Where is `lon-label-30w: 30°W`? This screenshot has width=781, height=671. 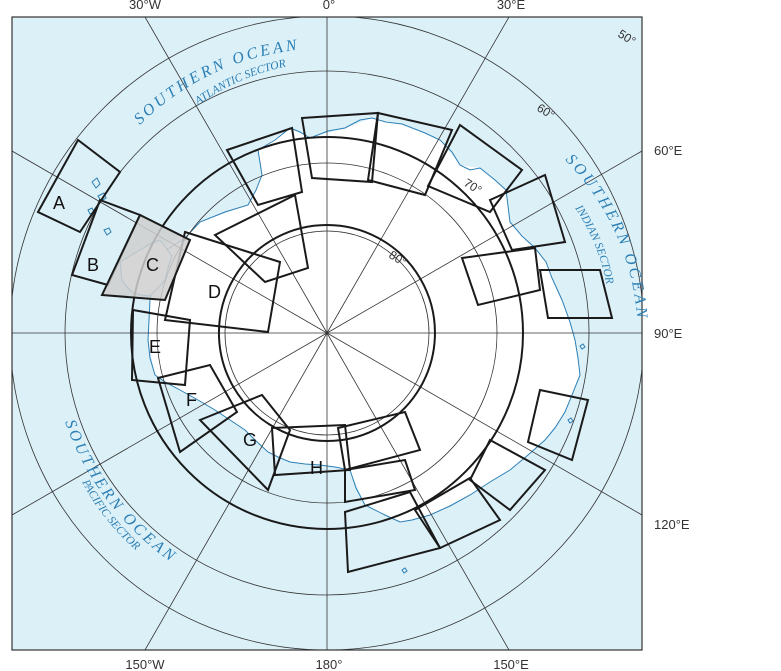 lon-label-30w: 30°W is located at coordinates (145, 6).